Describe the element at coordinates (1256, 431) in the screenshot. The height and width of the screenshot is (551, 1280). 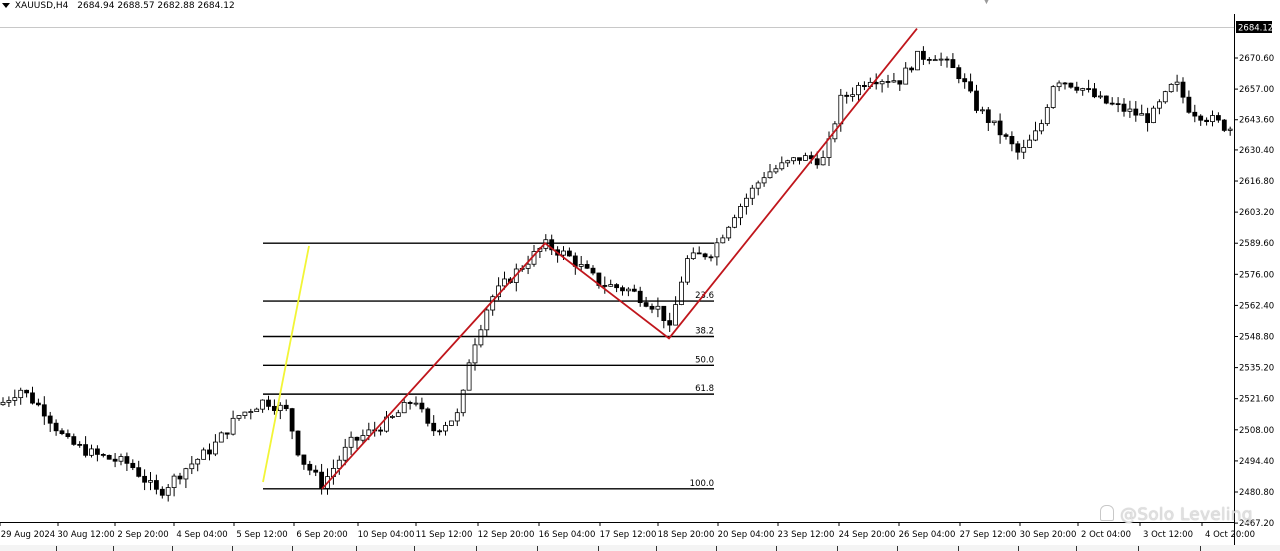
I see `price-label: 2508.00` at that location.